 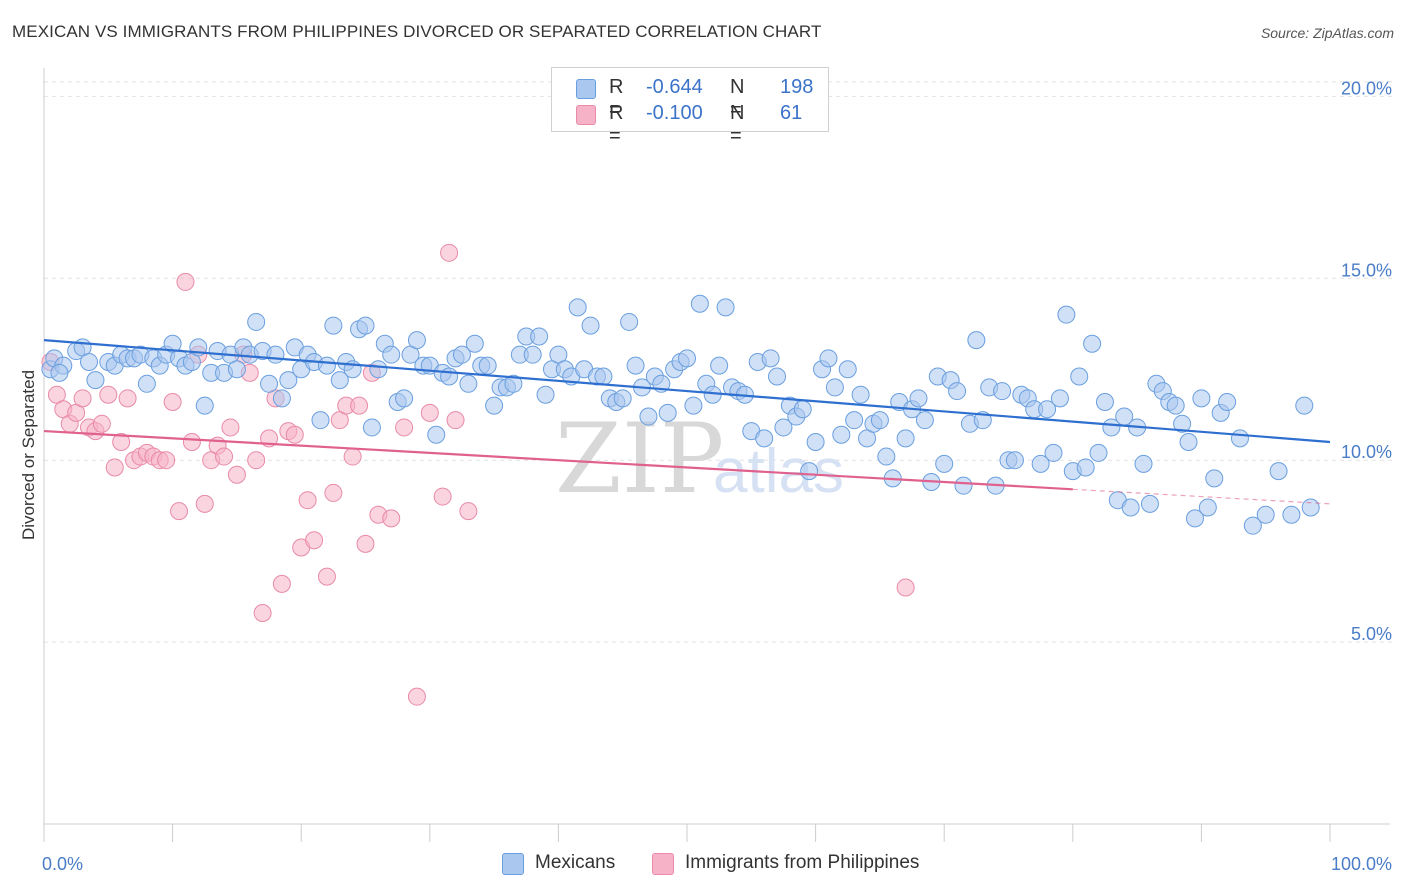 I want to click on legend-r-value: -0.644, so click(x=674, y=87).